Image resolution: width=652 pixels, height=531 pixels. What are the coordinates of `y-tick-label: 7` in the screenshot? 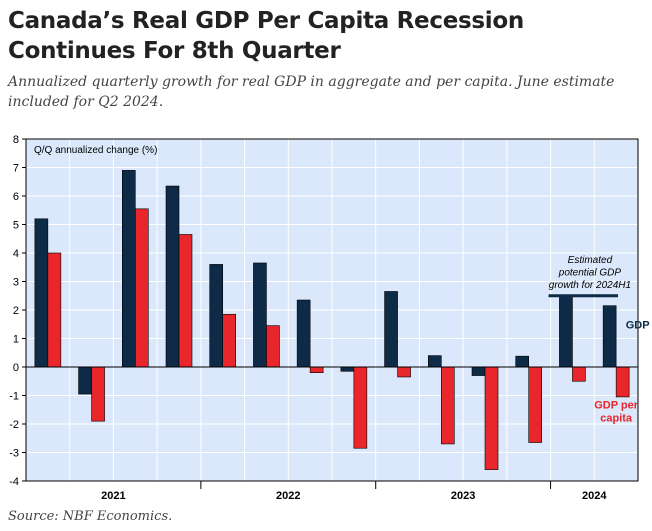 It's located at (16, 169).